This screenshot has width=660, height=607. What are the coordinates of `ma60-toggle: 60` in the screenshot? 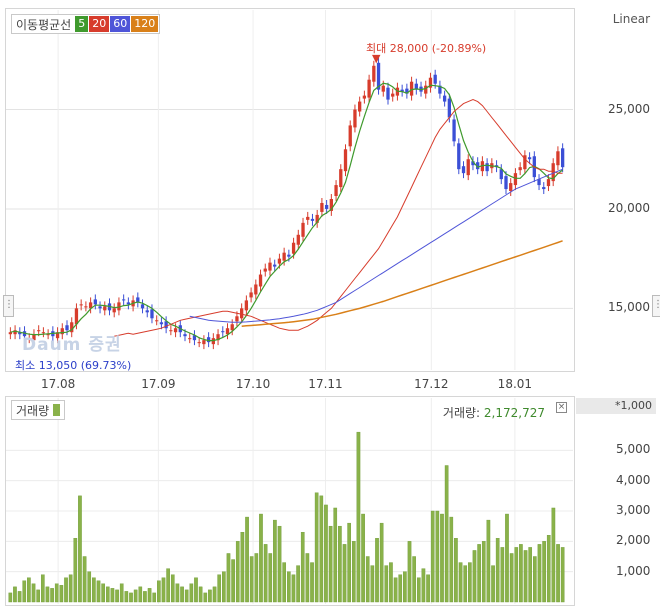 It's located at (120, 24).